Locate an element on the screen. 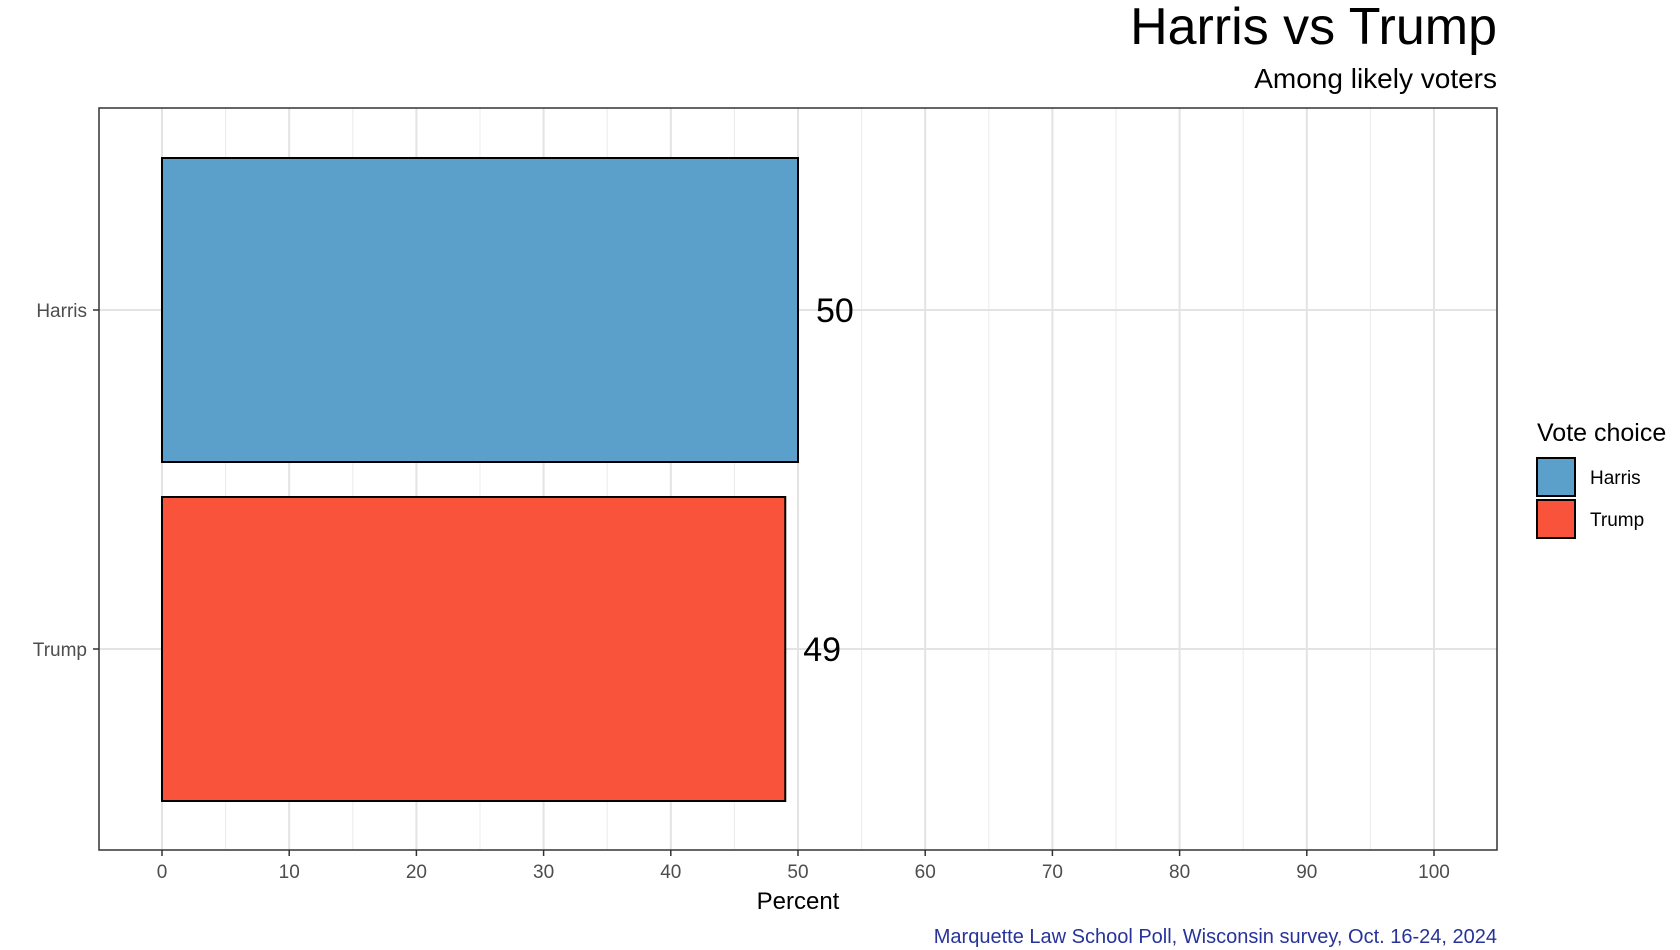 The image size is (1680, 950). x-tick-label: 20 is located at coordinates (416, 872).